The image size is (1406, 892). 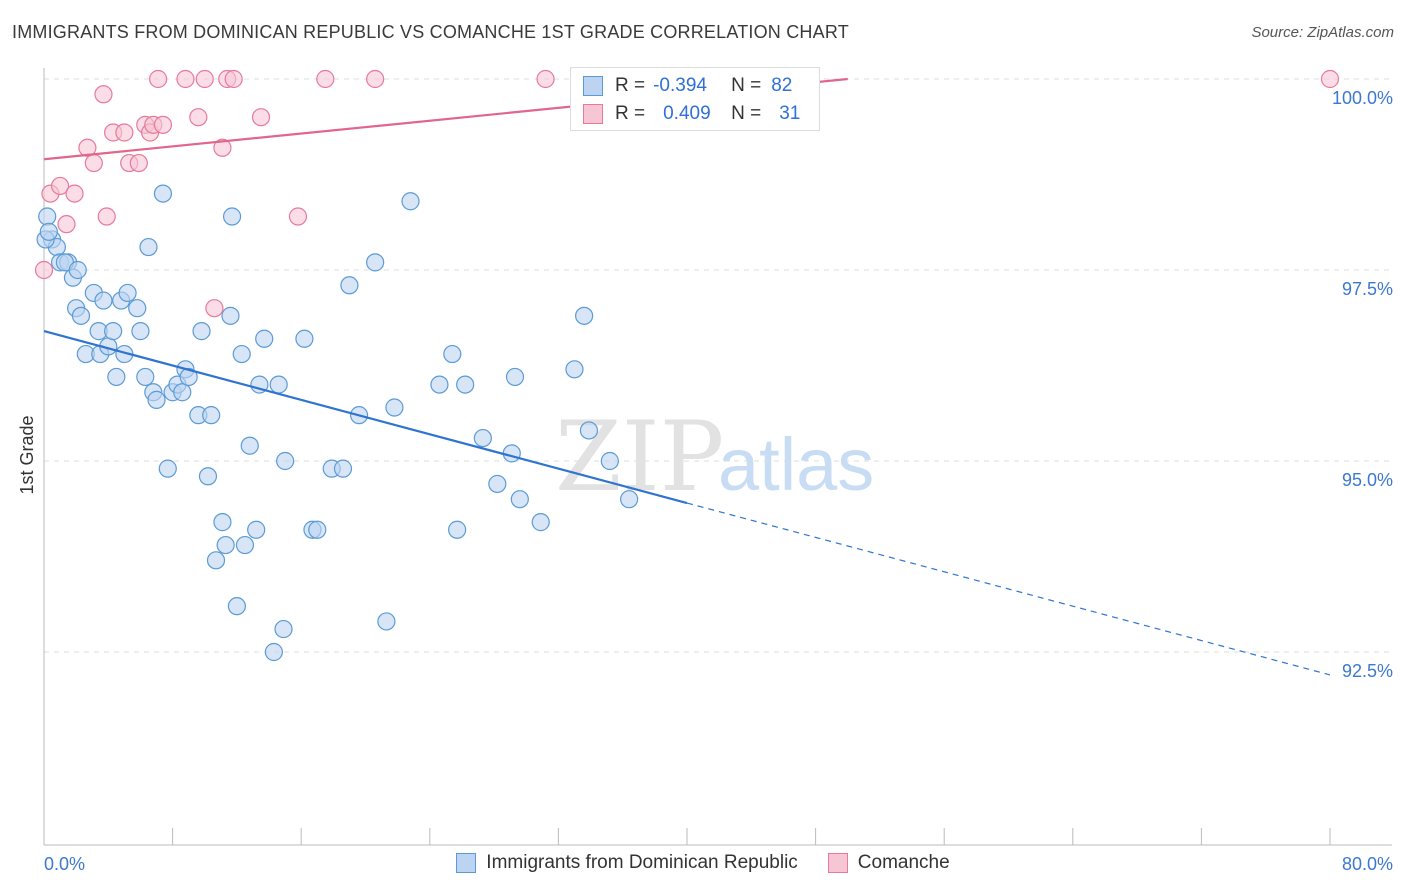 I want to click on legend-r-value: 0.409, so click(x=687, y=113).